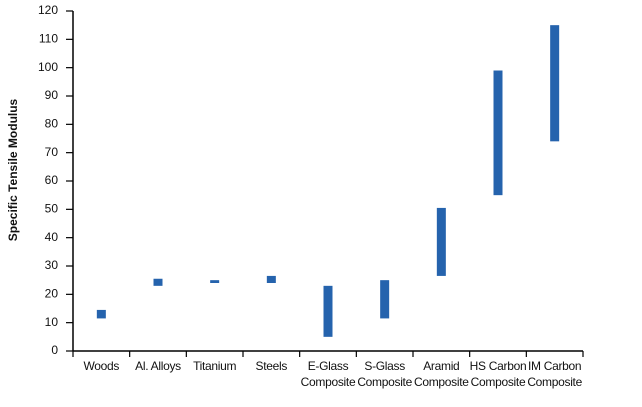  I want to click on x-tick-label: Titanium, so click(215, 366).